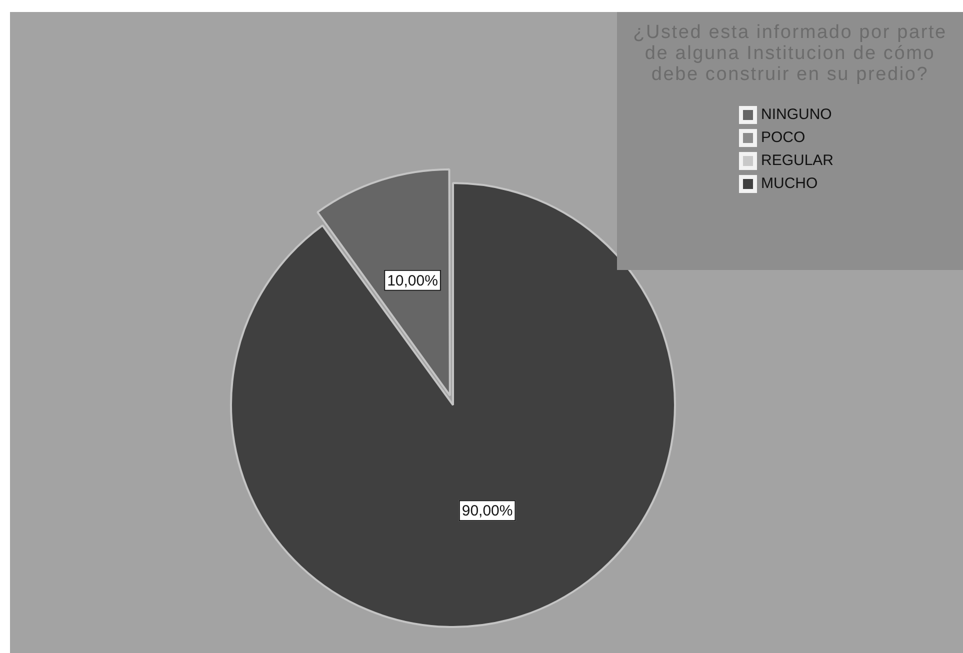 This screenshot has height=653, width=963. I want to click on legend-label: POCO, so click(783, 137).